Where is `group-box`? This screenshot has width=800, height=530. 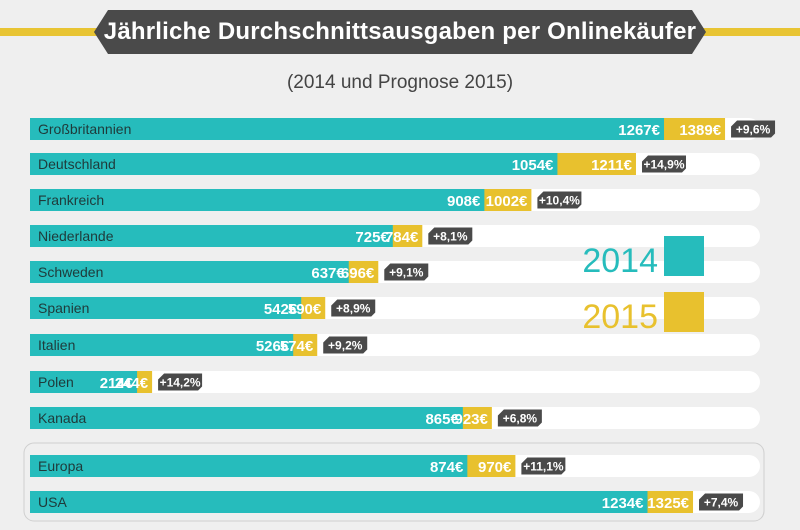 group-box is located at coordinates (394, 482).